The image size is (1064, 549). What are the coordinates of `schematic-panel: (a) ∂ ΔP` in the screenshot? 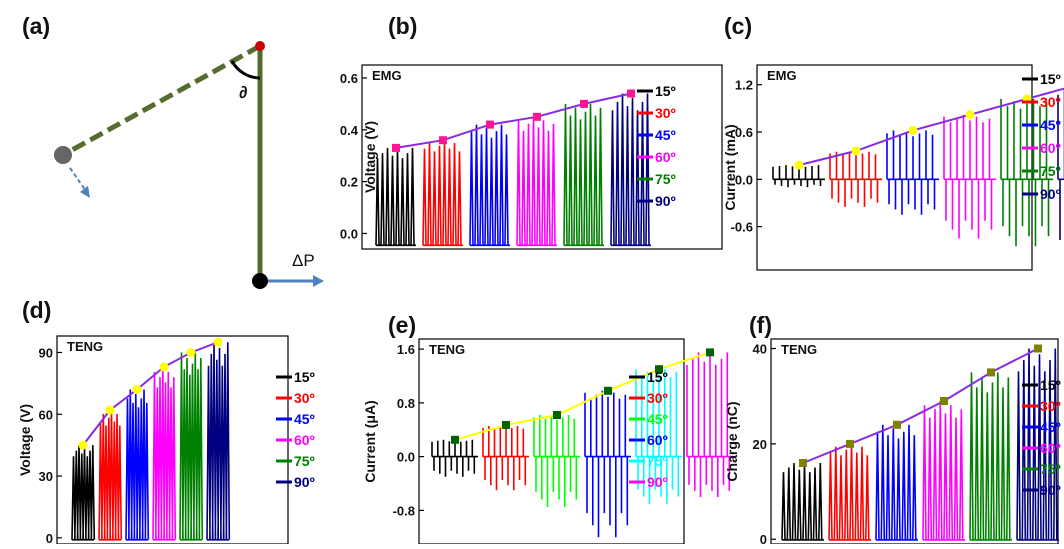 It's located at (173, 151).